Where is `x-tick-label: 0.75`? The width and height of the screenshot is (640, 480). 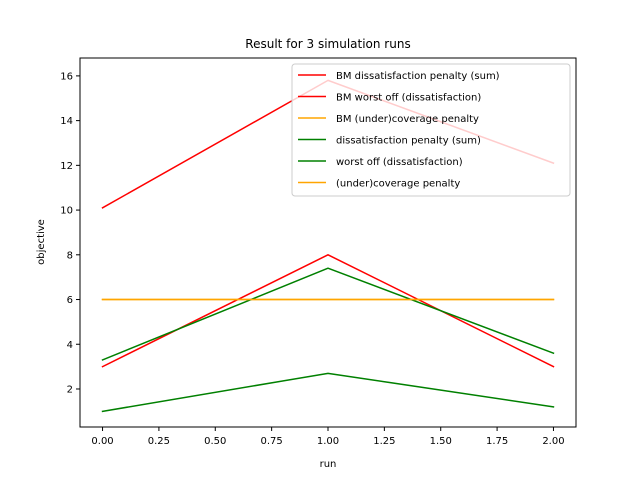 x-tick-label: 0.75 is located at coordinates (272, 441).